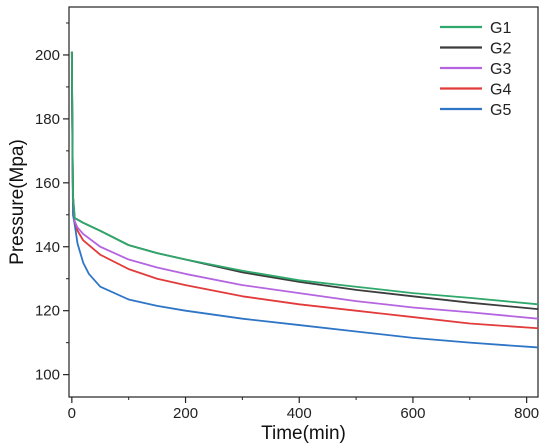 Image resolution: width=550 pixels, height=446 pixels. I want to click on x-tick-label: 800, so click(526, 413).